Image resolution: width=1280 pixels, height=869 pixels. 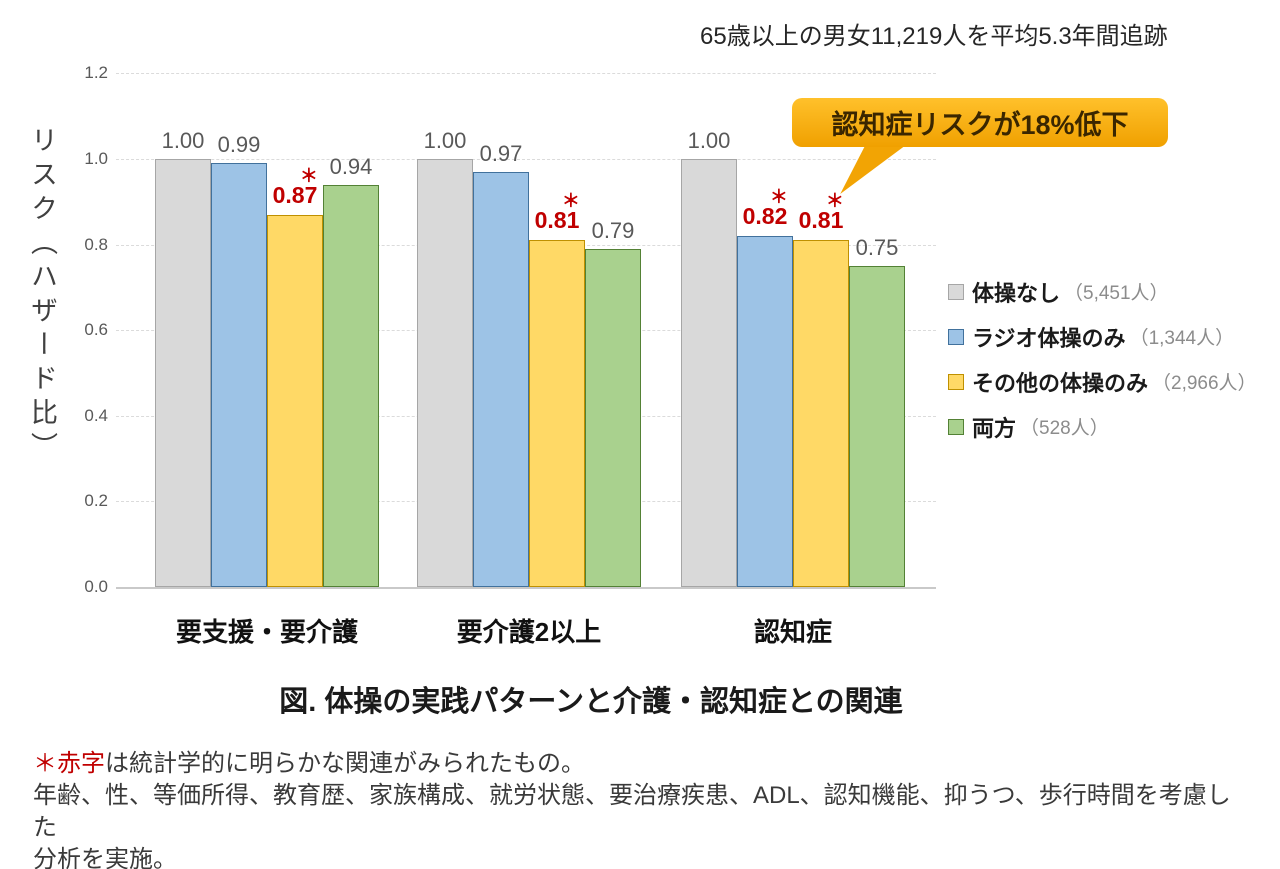 I want to click on y-axis-title: リスク（ハザード比）, so click(x=42, y=296).